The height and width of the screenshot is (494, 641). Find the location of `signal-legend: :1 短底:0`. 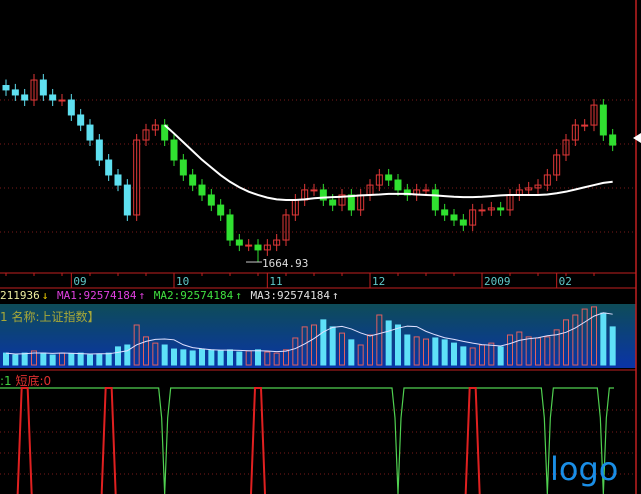

signal-legend: :1 短底:0 is located at coordinates (25, 380).